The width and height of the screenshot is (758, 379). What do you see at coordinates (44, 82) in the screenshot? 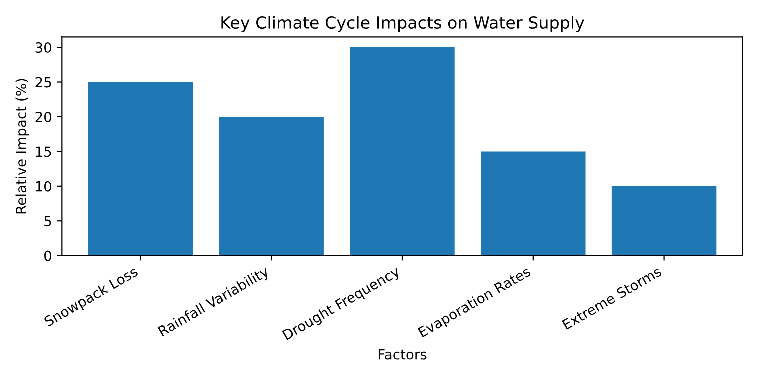
I see `y-tick-label: 25` at bounding box center [44, 82].